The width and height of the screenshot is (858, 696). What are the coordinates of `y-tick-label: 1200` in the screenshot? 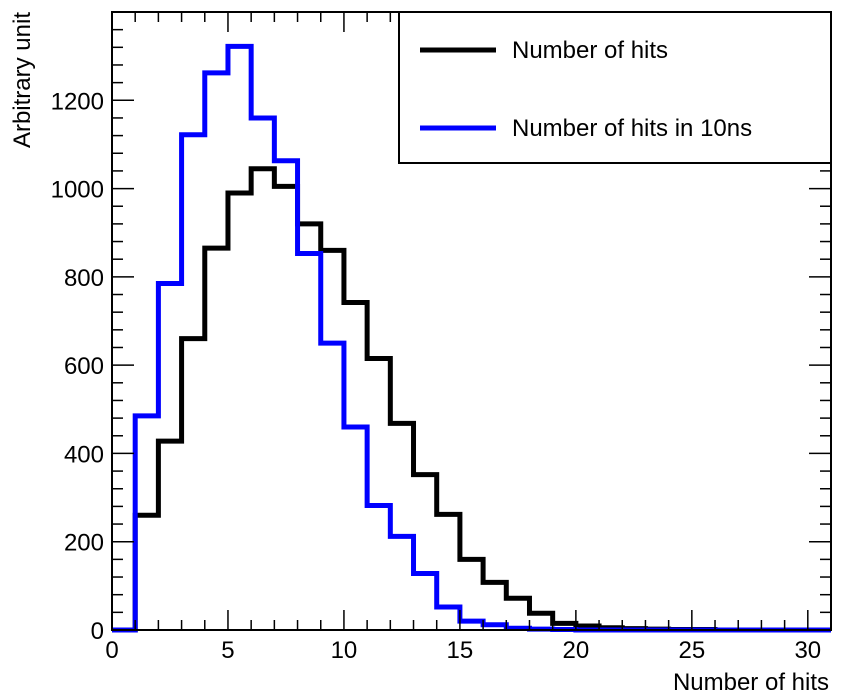 It's located at (77, 101).